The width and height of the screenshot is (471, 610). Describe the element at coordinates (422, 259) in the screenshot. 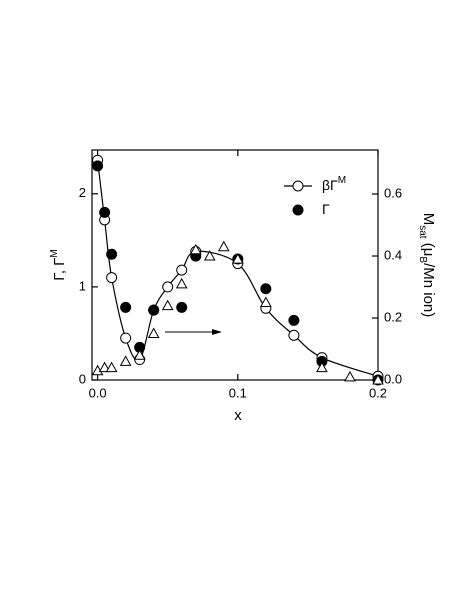

I see `y2-label-part: B` at that location.